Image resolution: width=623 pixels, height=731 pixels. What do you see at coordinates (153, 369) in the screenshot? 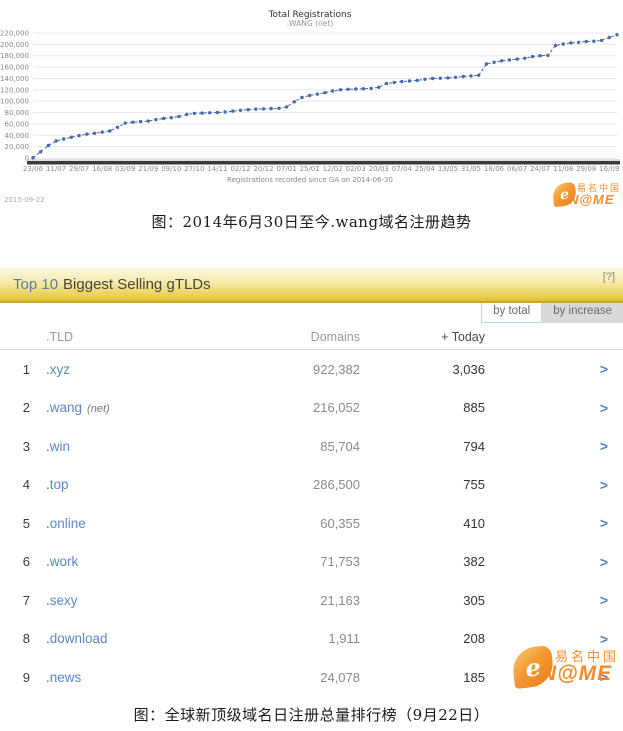
I see `tld-cell: .xyz` at bounding box center [153, 369].